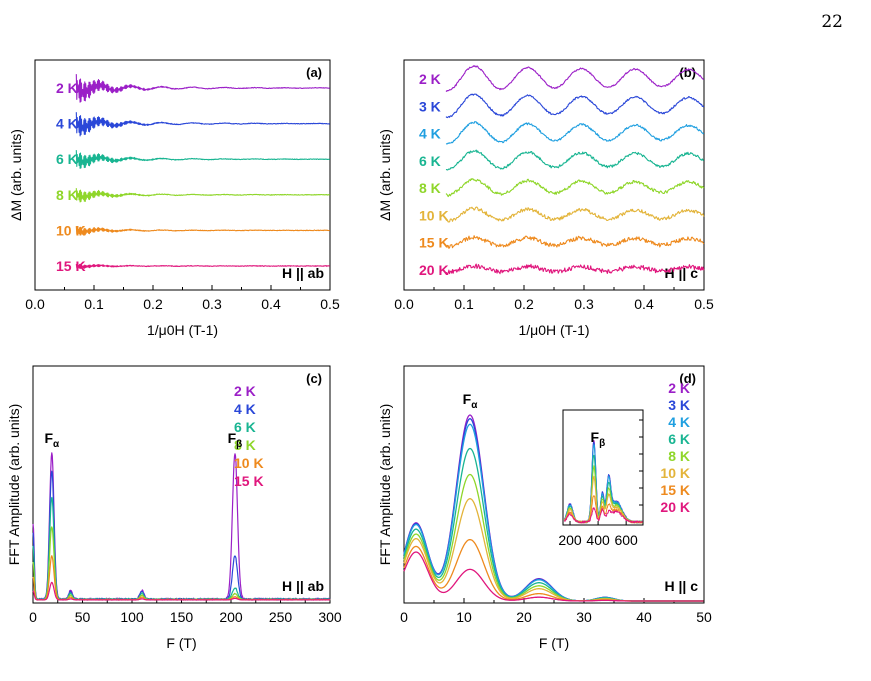 The width and height of the screenshot is (871, 681). Describe the element at coordinates (598, 540) in the screenshot. I see `inset-x-tick-label: 400` at that location.